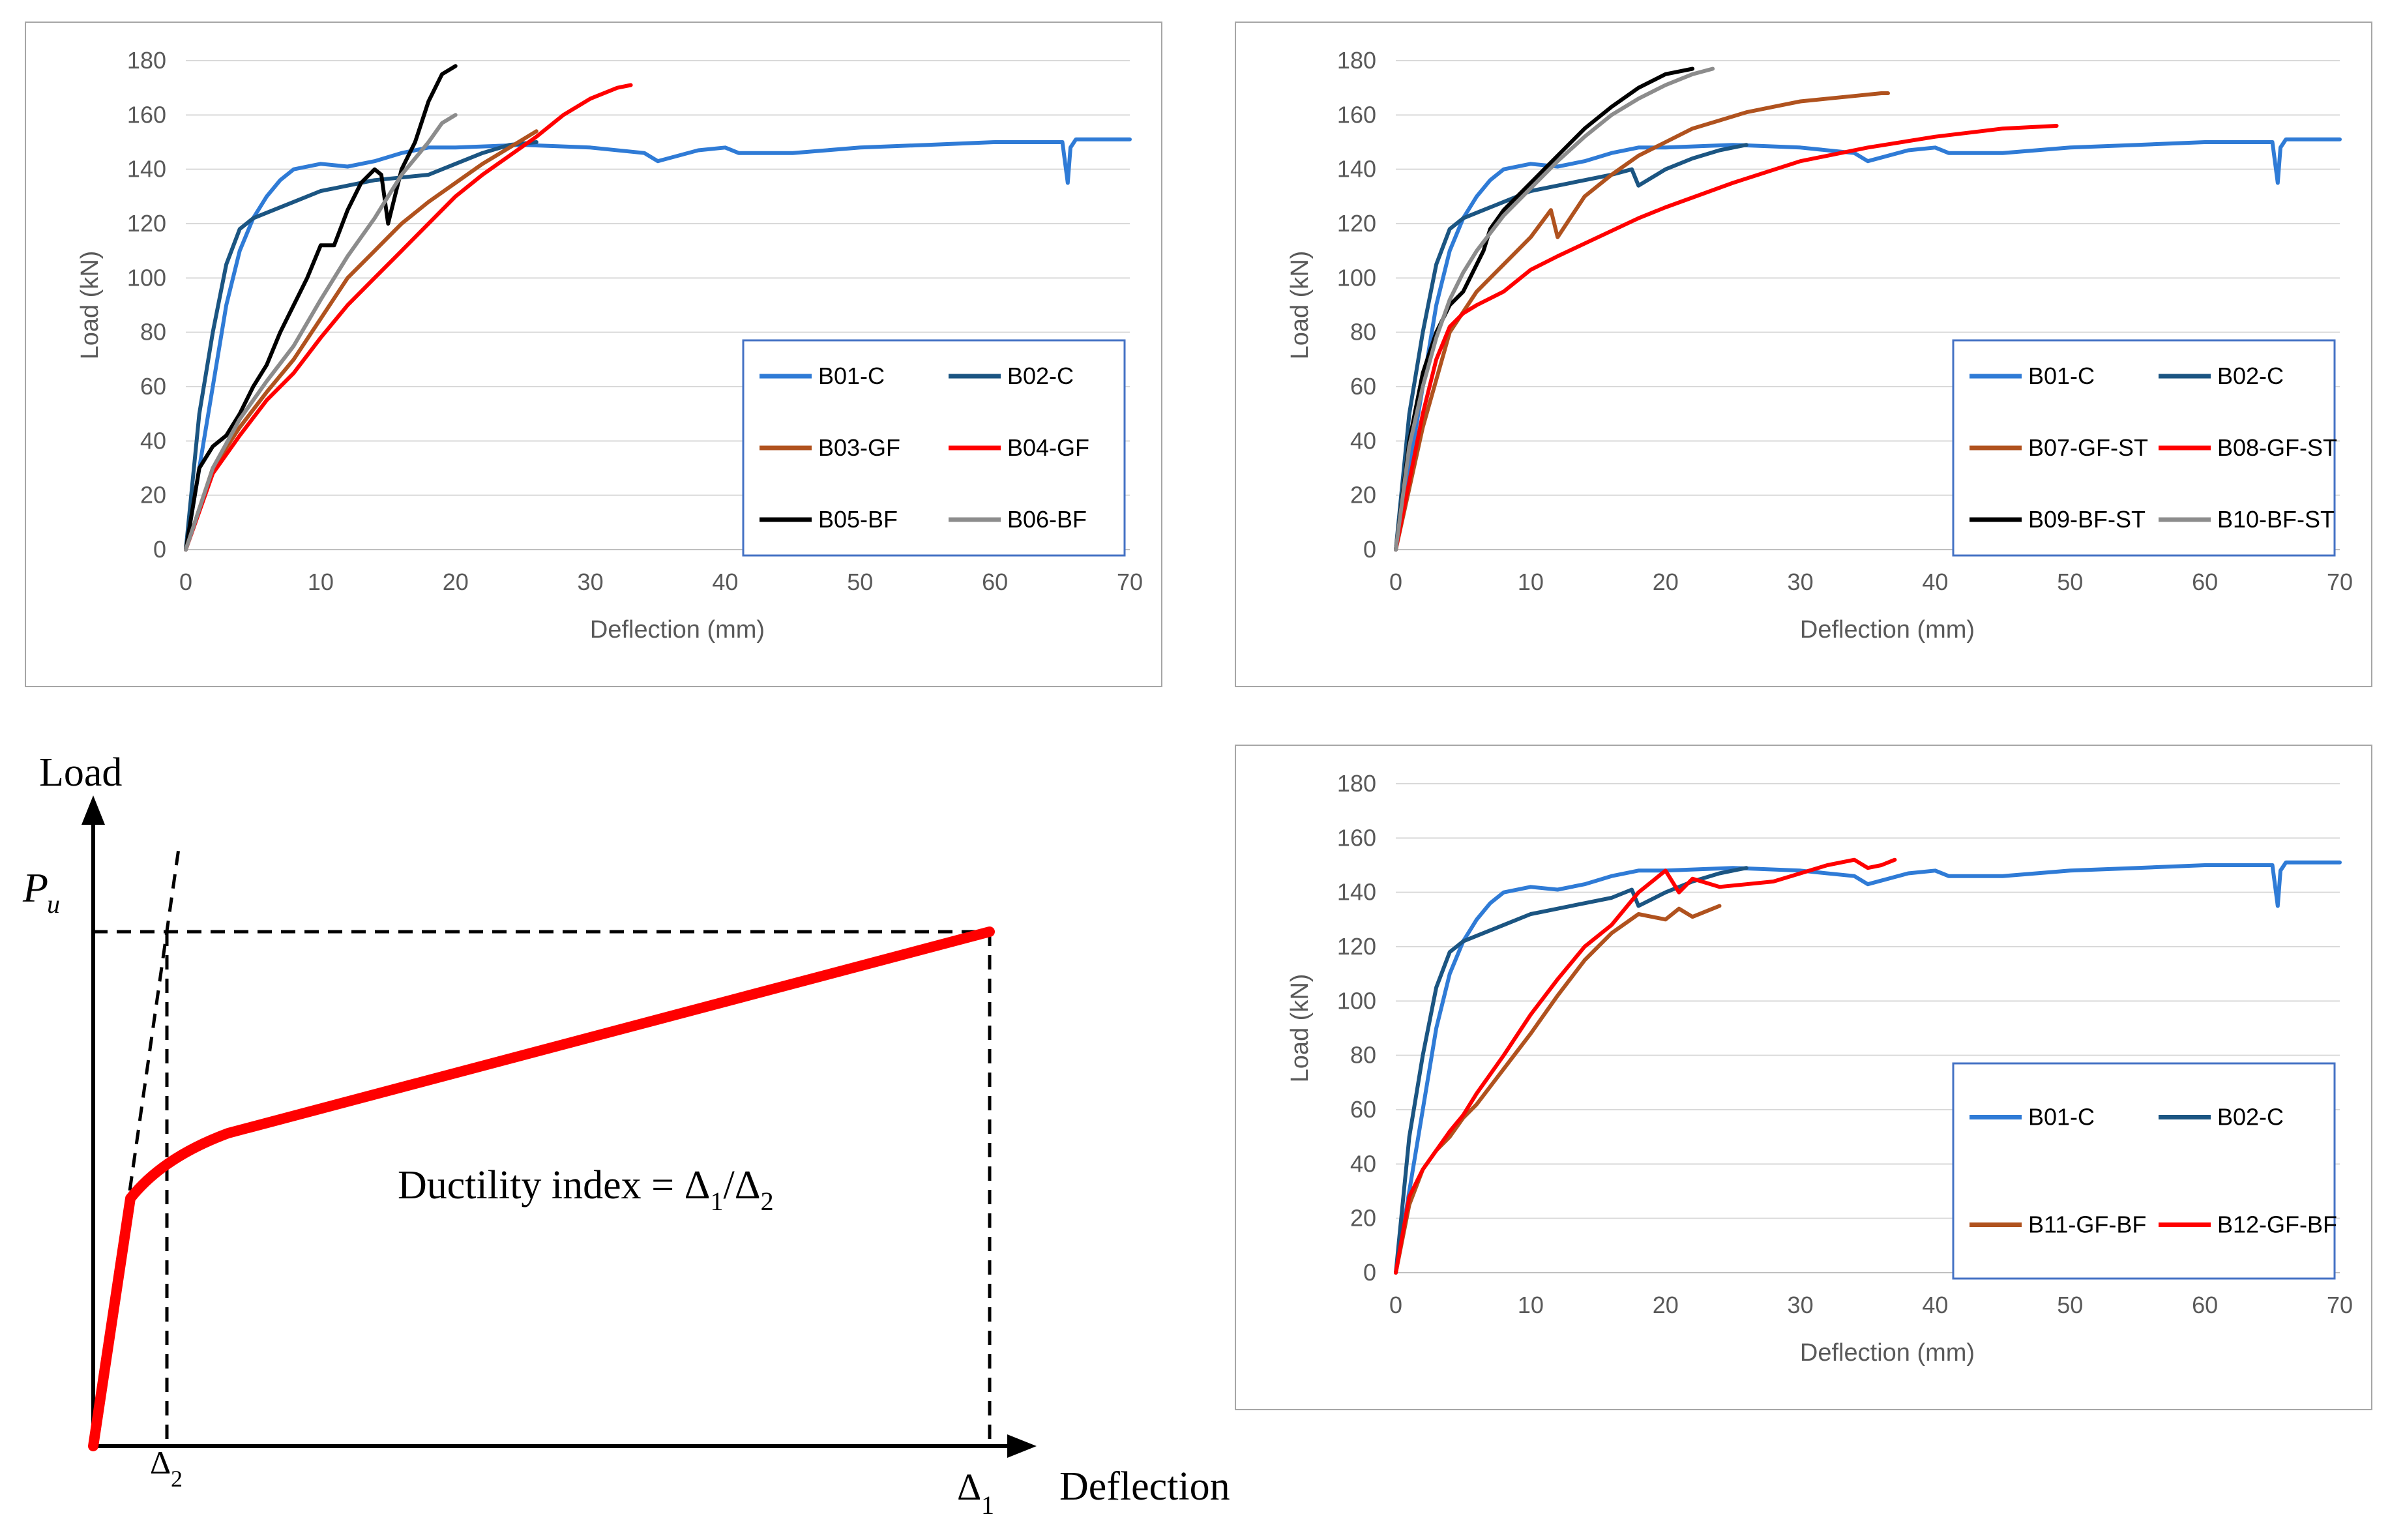 This screenshot has height=1540, width=2390. I want to click on legend-box, so click(2144, 1171).